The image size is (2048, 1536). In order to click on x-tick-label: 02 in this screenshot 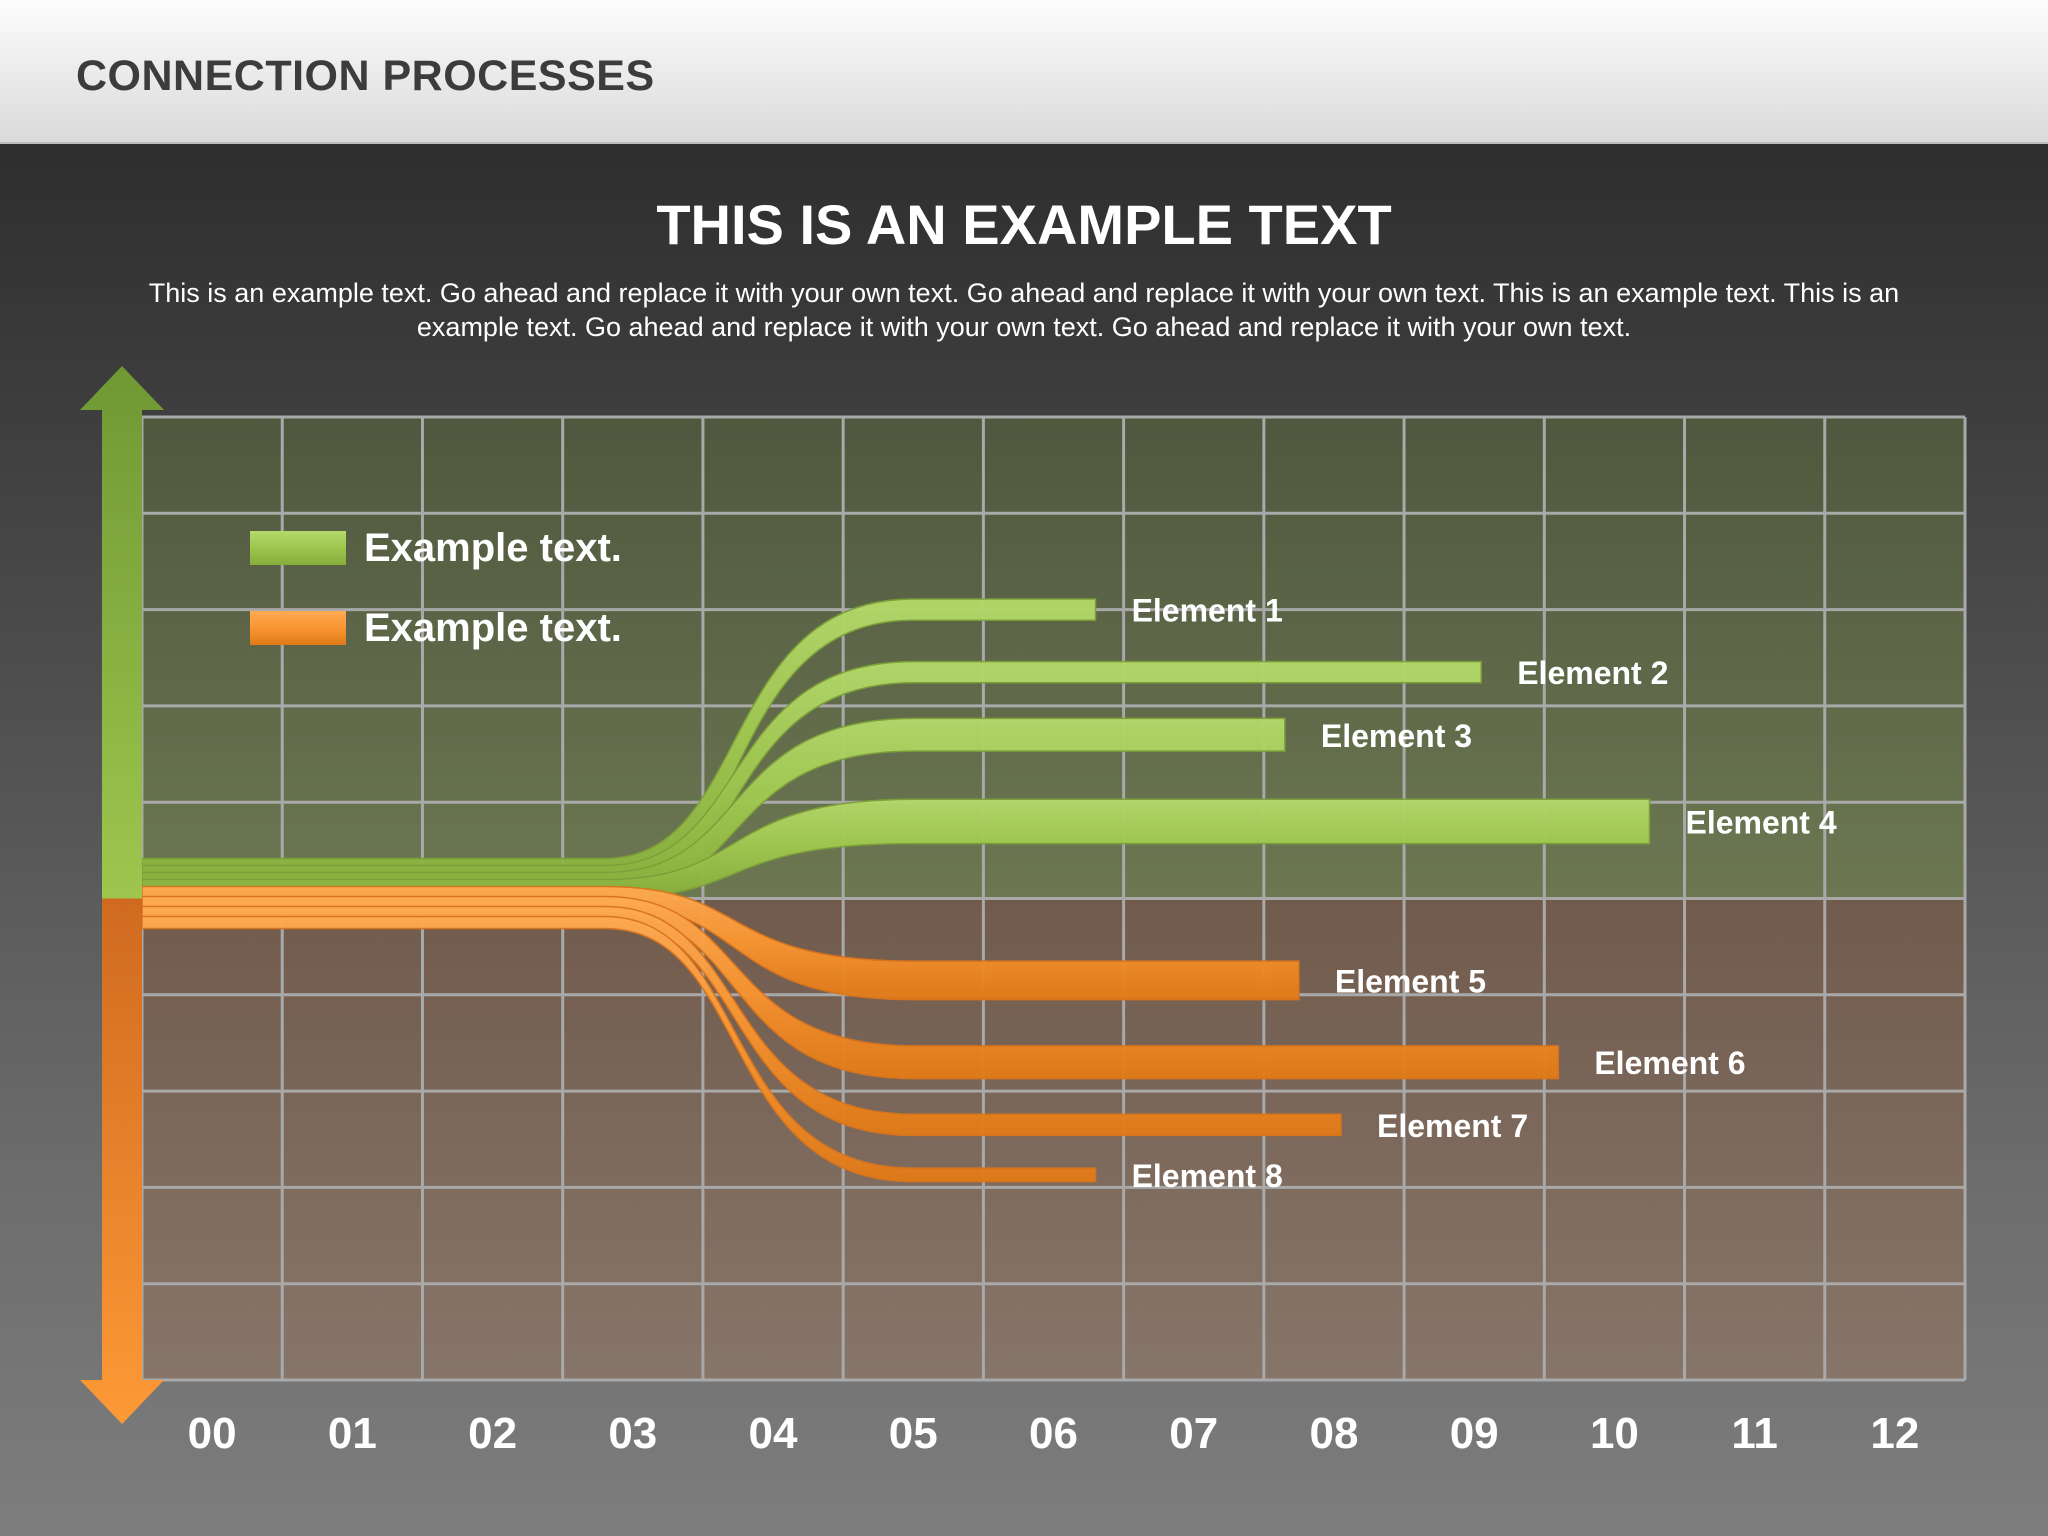, I will do `click(492, 1433)`.